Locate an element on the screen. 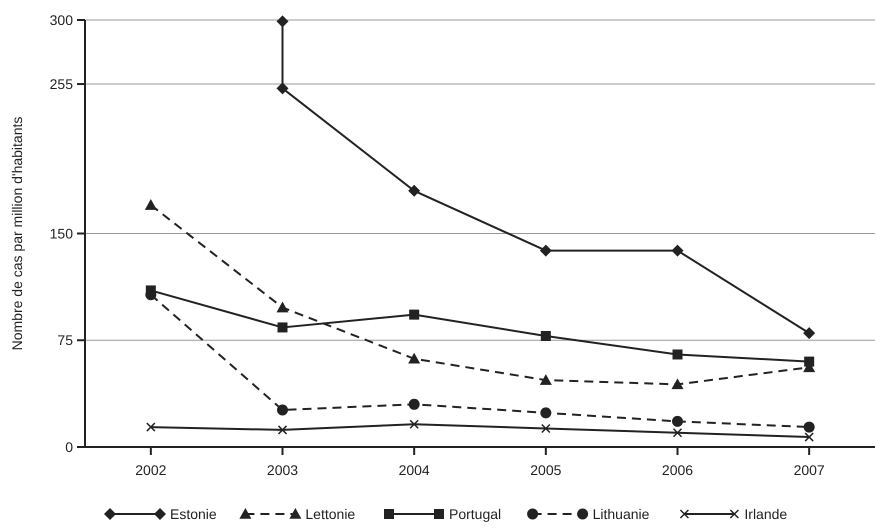 The width and height of the screenshot is (895, 532). legend-label: Lettonie is located at coordinates (330, 514).